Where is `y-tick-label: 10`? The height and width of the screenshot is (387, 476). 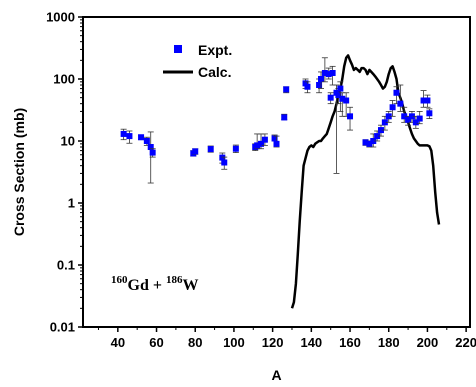
y-tick-label: 10 is located at coordinates (68, 141).